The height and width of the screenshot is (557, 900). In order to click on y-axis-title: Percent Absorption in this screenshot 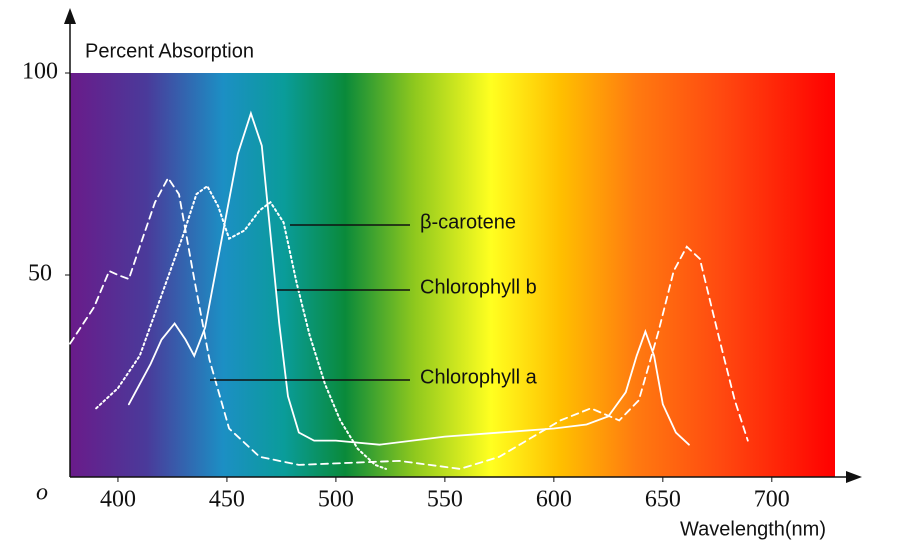, I will do `click(169, 51)`.